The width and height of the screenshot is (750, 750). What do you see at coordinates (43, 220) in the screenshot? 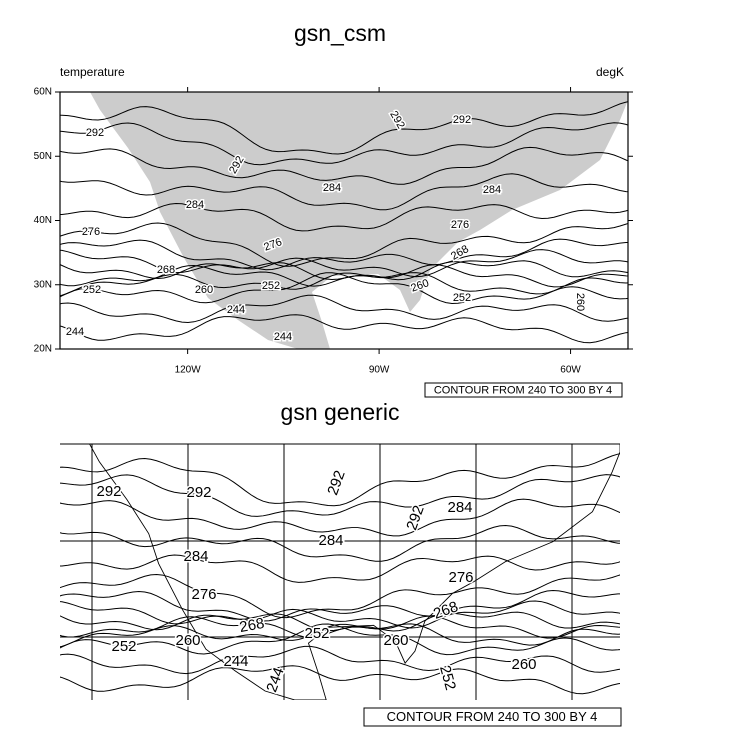
I see `lat-tick-label: 40N` at bounding box center [43, 220].